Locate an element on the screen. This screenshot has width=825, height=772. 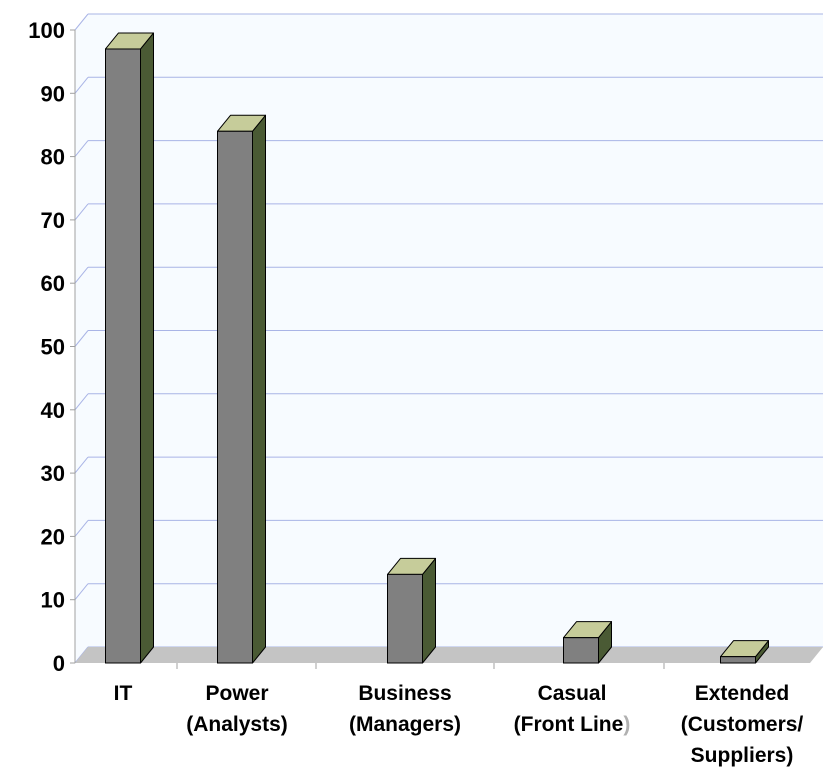
floor is located at coordinates (449, 655).